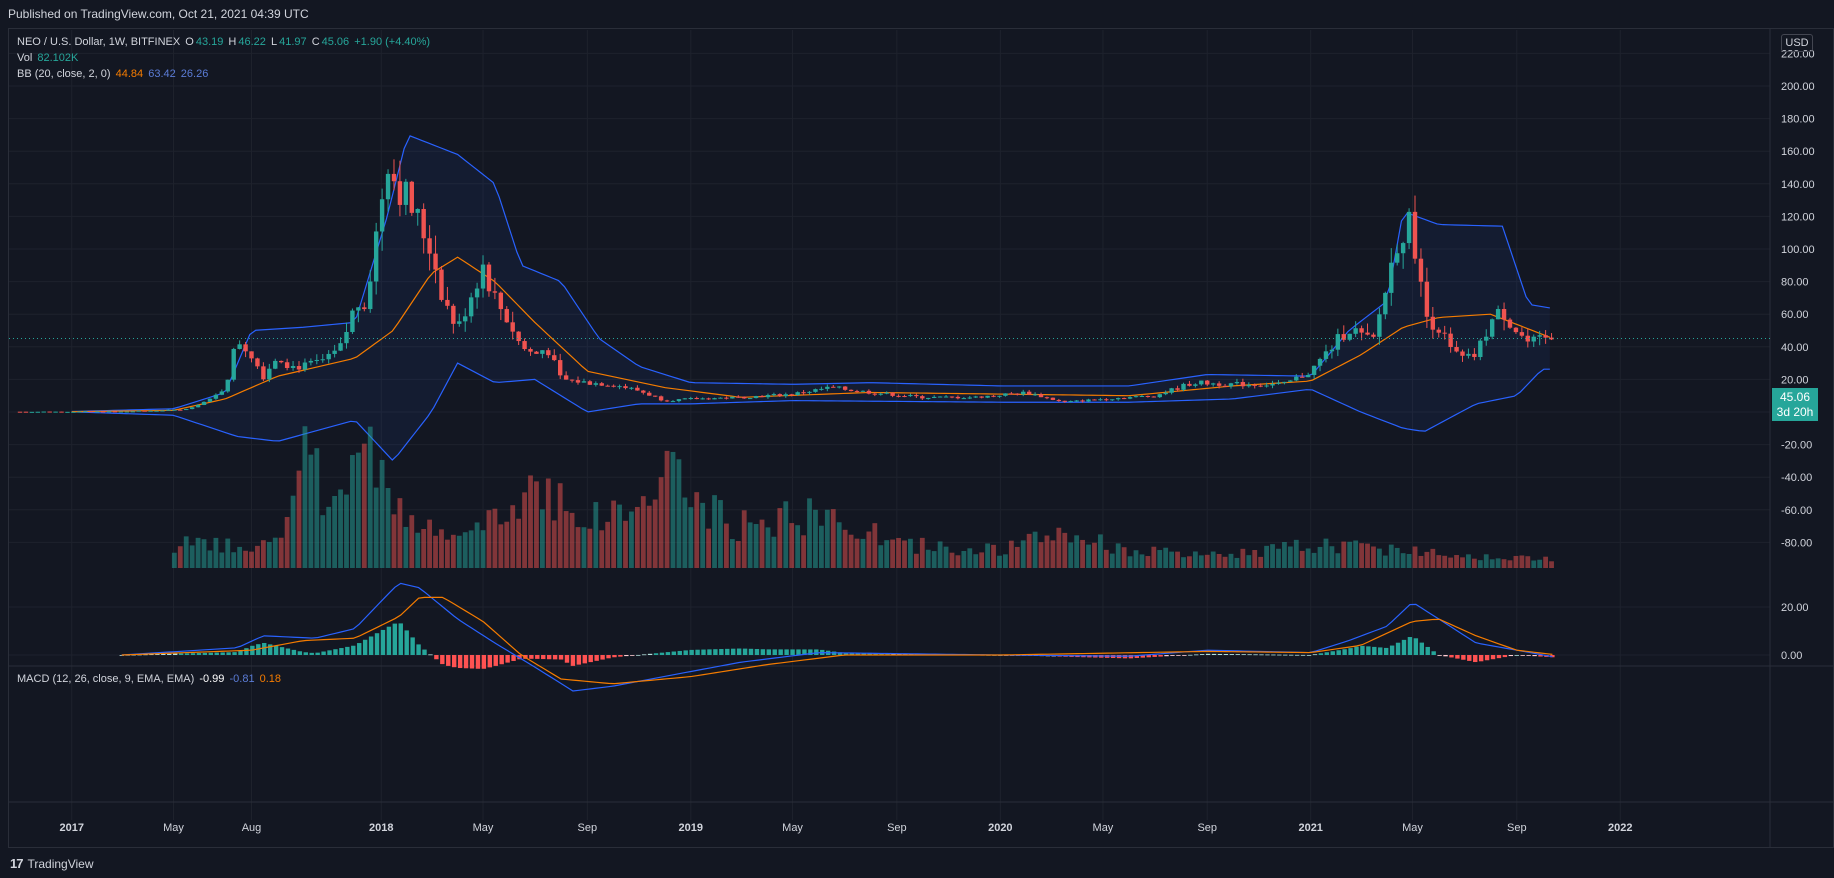  I want to click on footer-bar: 17 TradingView, so click(917, 864).